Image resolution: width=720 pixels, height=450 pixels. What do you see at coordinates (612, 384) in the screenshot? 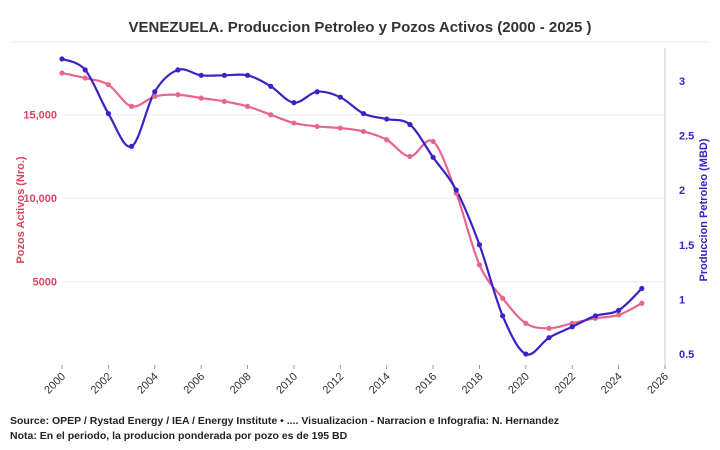
I see `x-tick-label: 2024` at bounding box center [612, 384].